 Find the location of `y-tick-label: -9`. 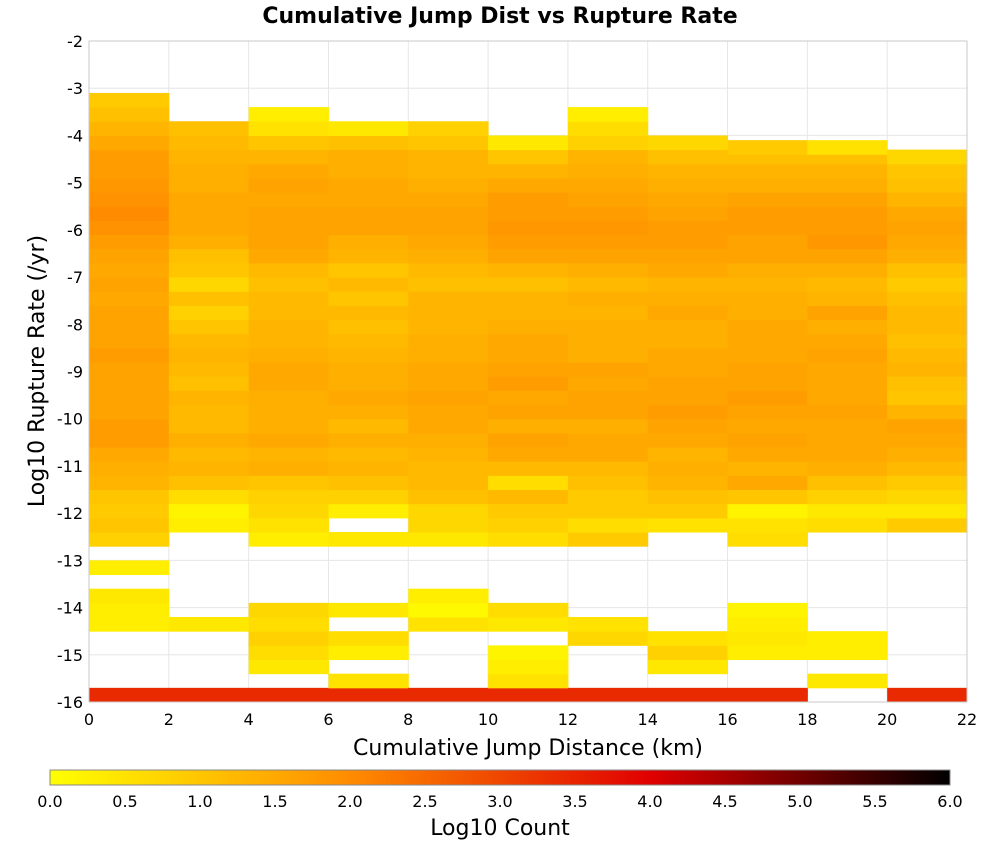

y-tick-label: -9 is located at coordinates (75, 372).